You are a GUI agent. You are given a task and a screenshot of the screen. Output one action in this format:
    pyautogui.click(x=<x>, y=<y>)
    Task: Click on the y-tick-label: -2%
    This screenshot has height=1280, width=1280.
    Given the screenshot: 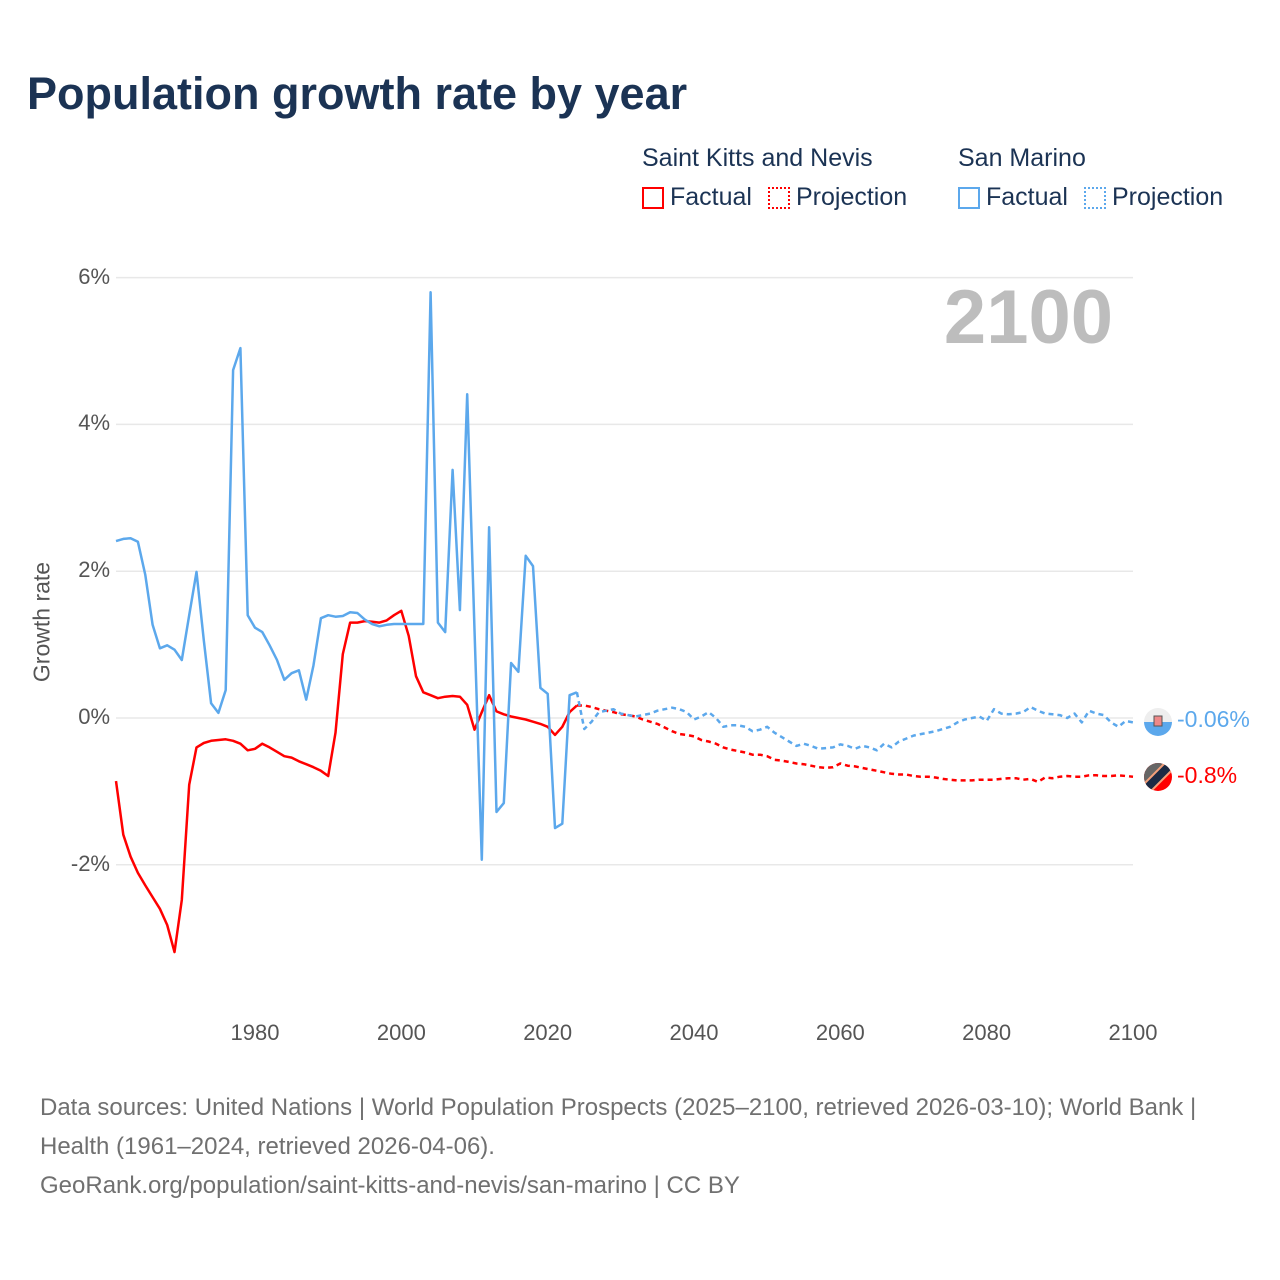 What is the action you would take?
    pyautogui.click(x=90, y=863)
    